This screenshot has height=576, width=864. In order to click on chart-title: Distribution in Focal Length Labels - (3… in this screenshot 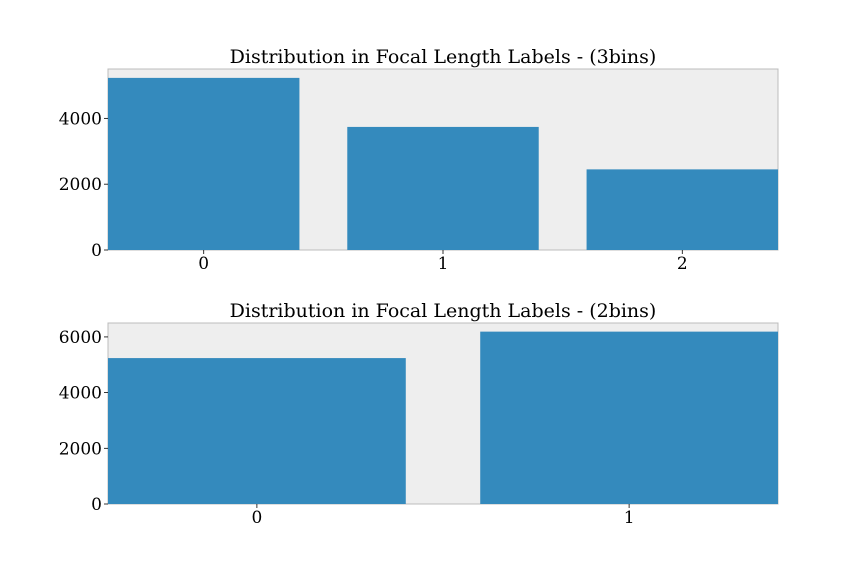, I will do `click(443, 57)`.